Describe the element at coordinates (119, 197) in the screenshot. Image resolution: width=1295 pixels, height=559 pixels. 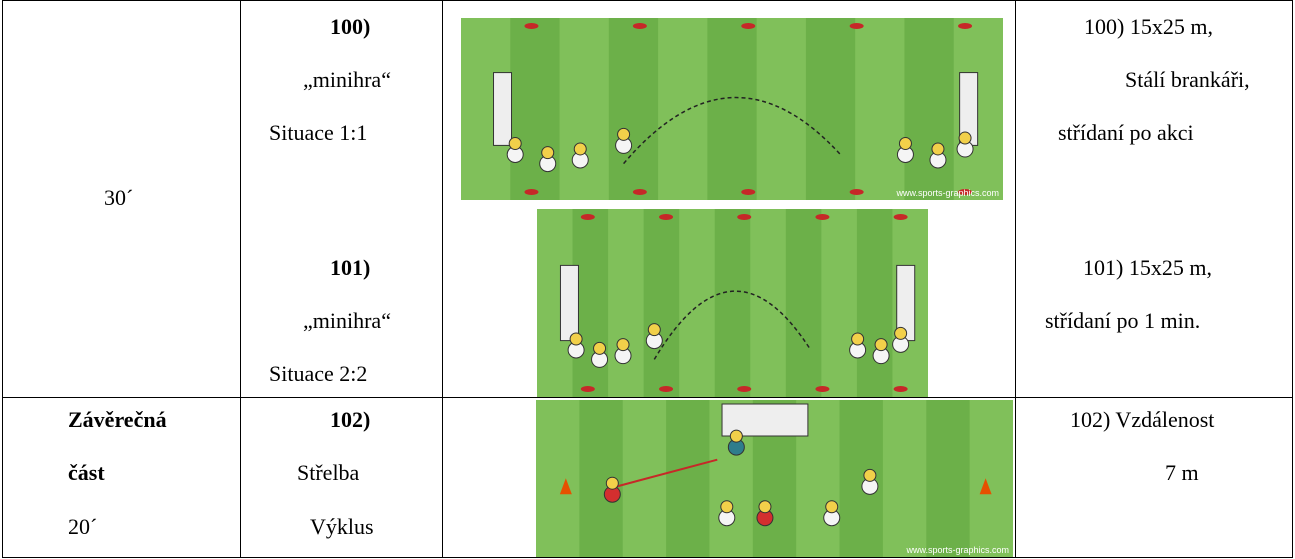
I see `time: 30´` at that location.